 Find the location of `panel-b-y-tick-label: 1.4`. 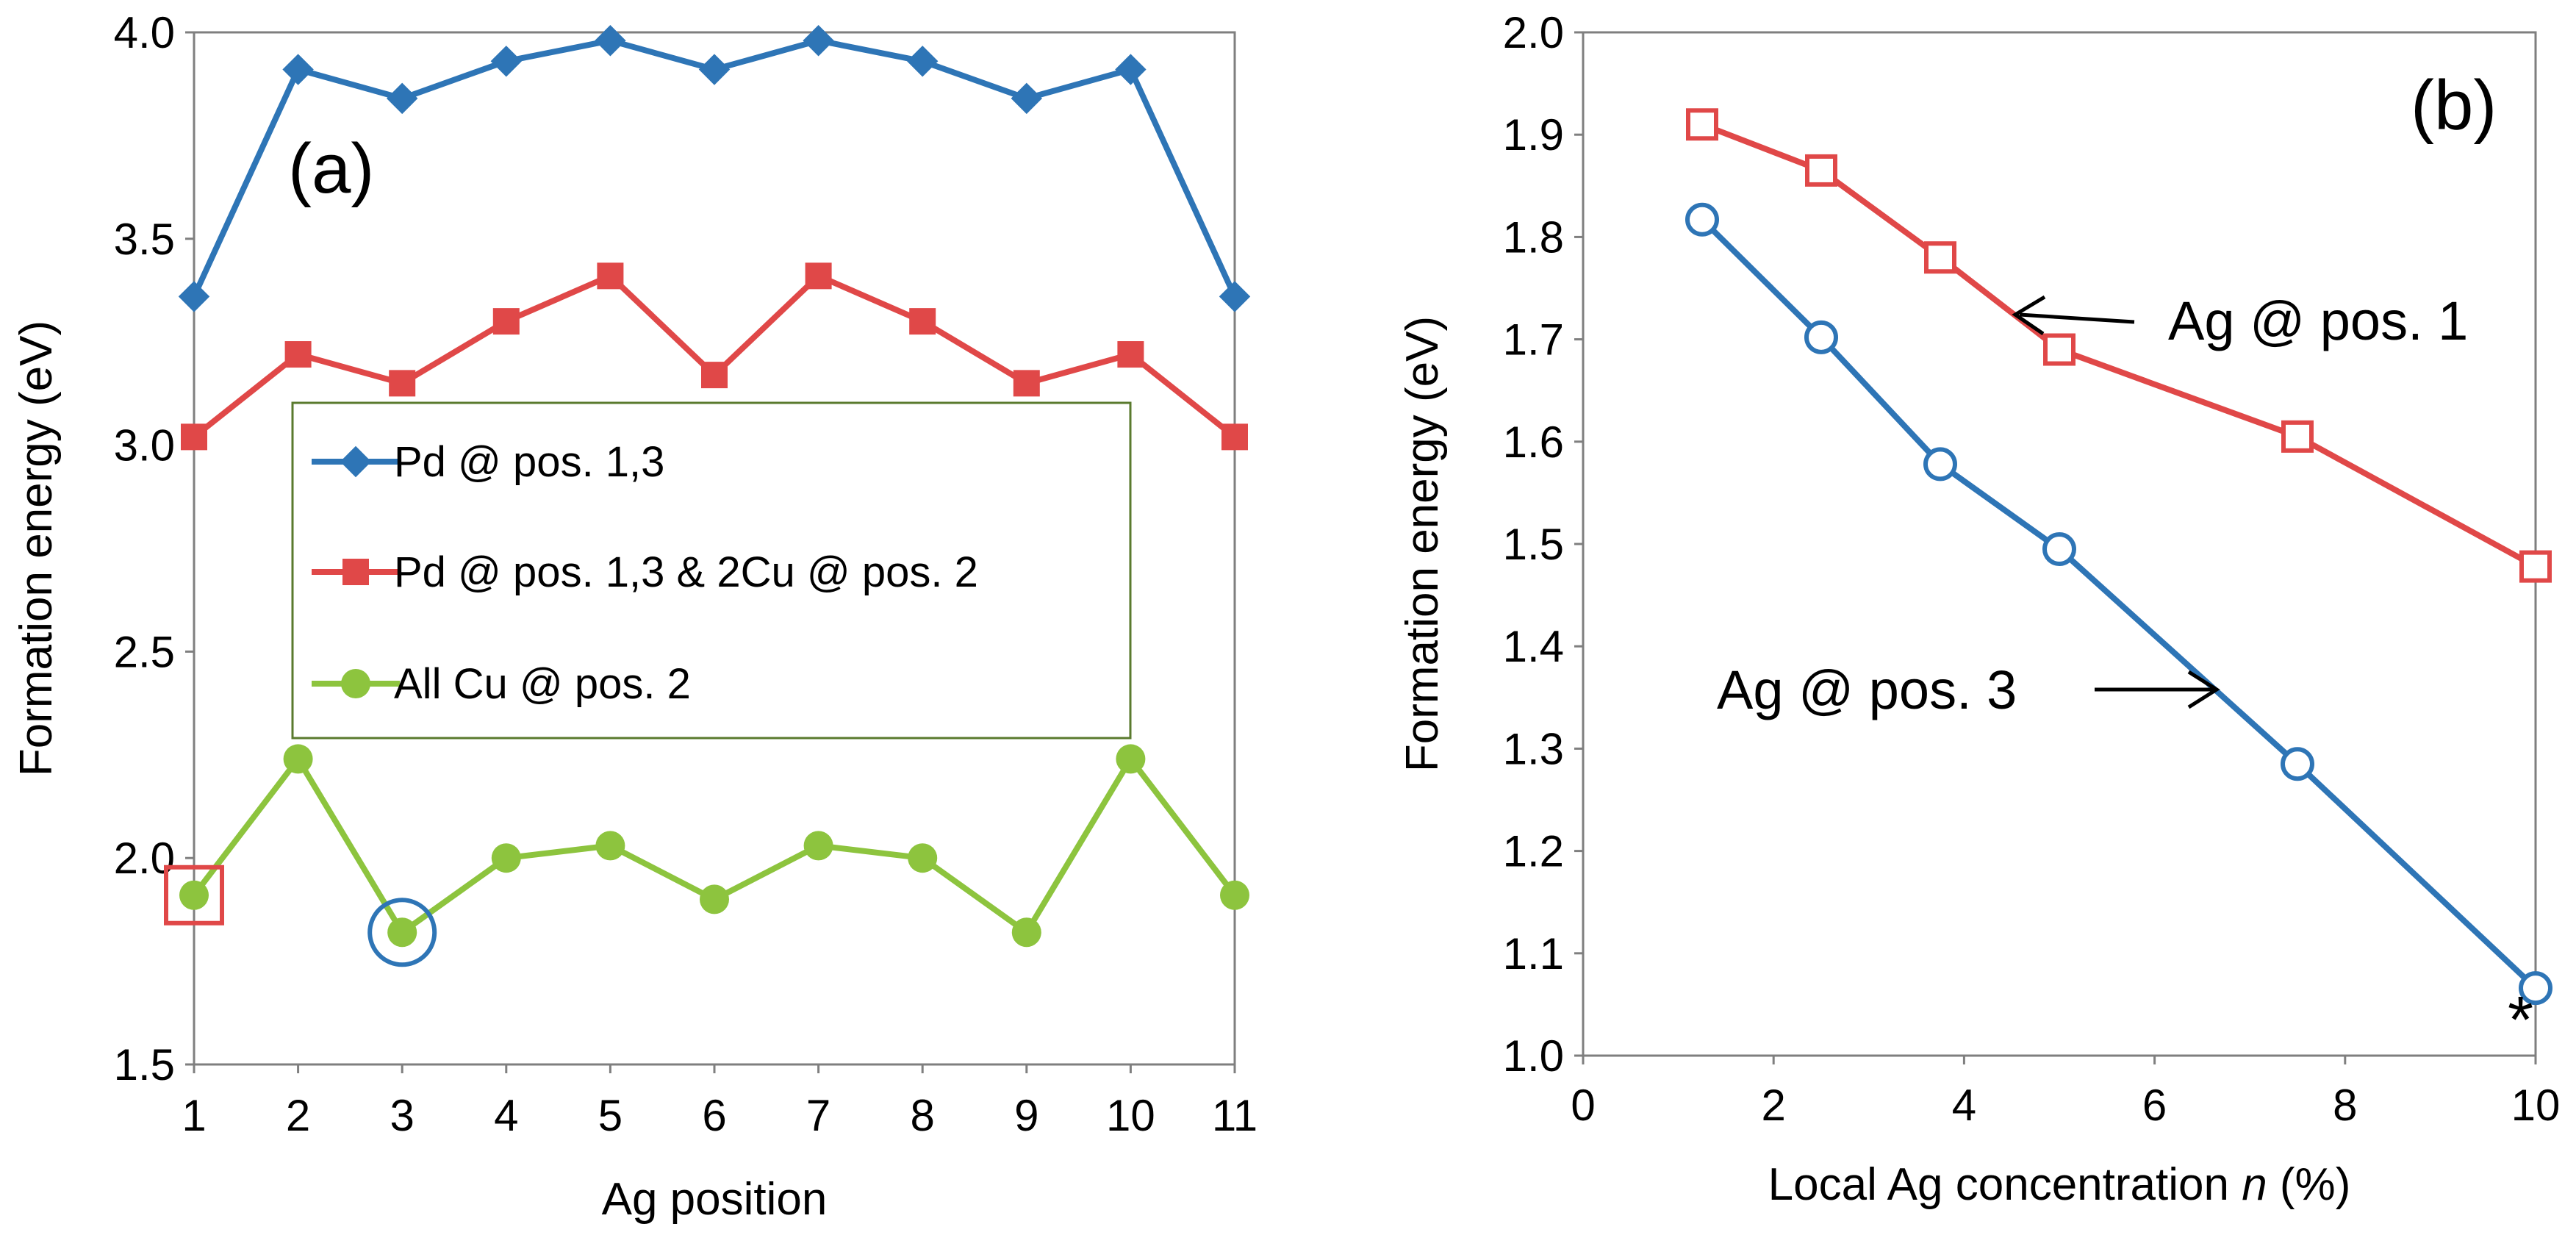

panel-b-y-tick-label: 1.4 is located at coordinates (1533, 646).